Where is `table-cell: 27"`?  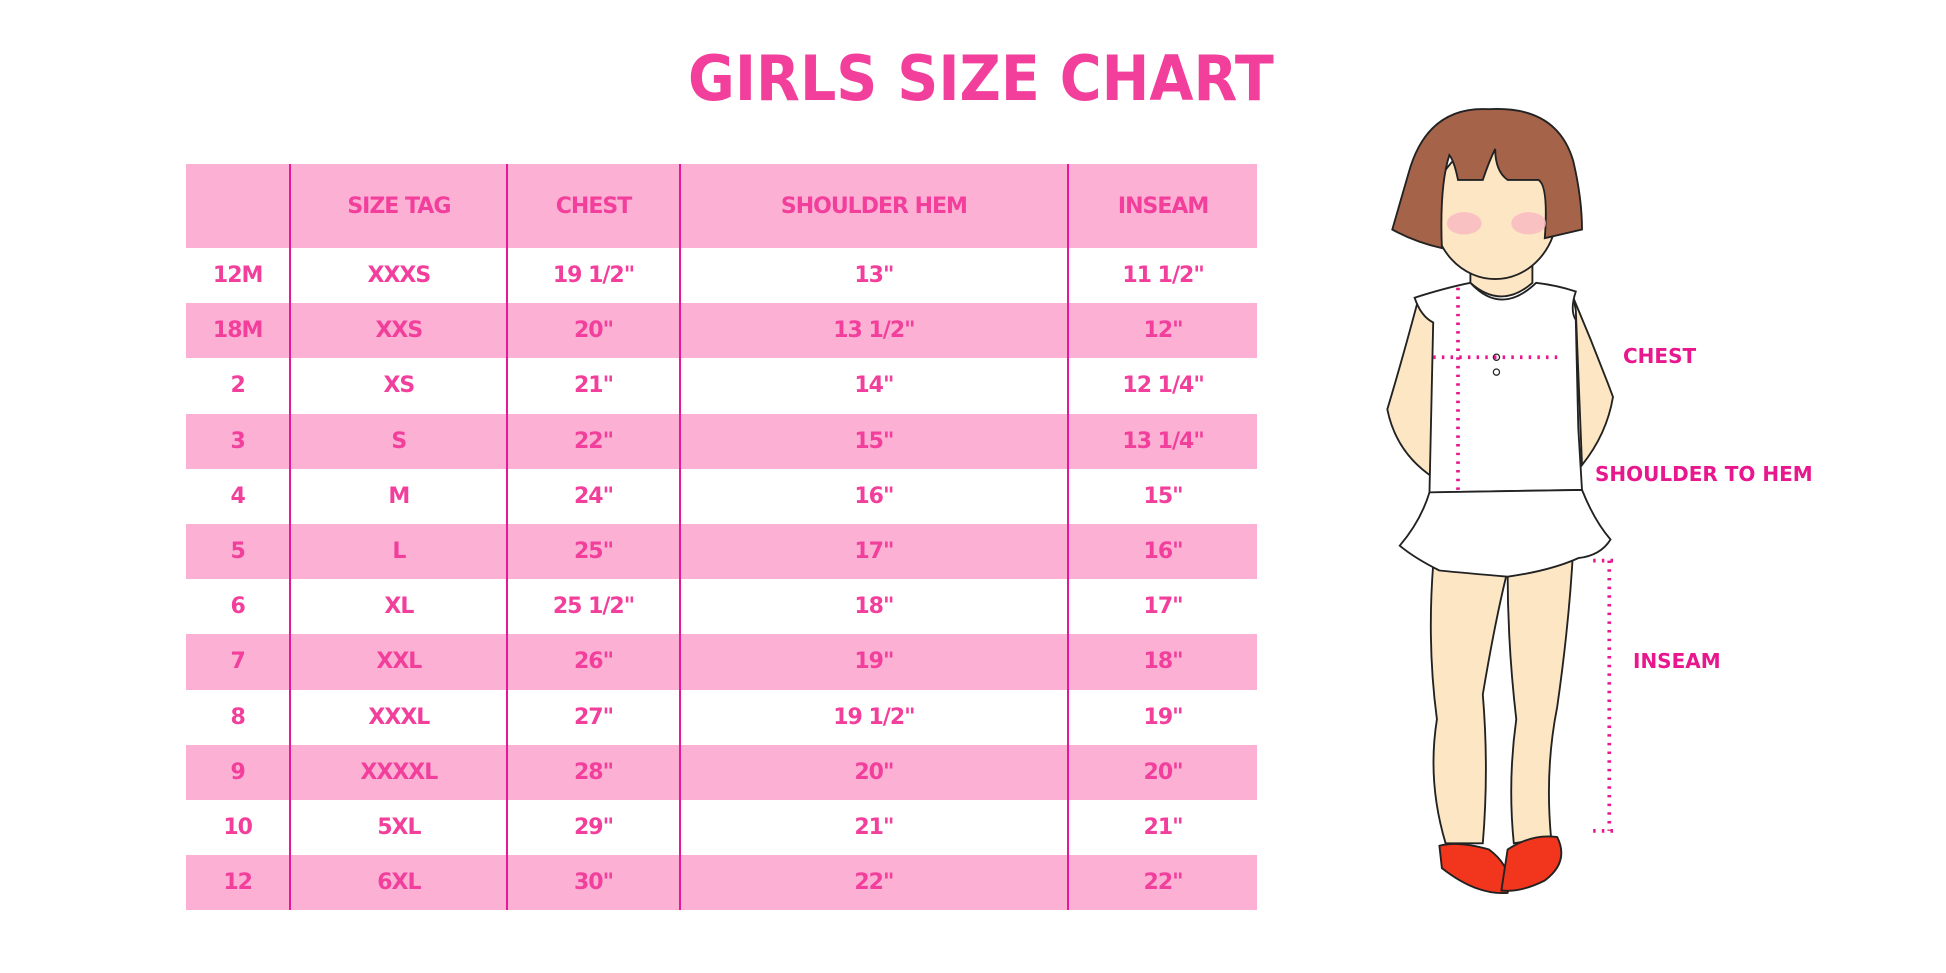
table-cell: 27" is located at coordinates (593, 717).